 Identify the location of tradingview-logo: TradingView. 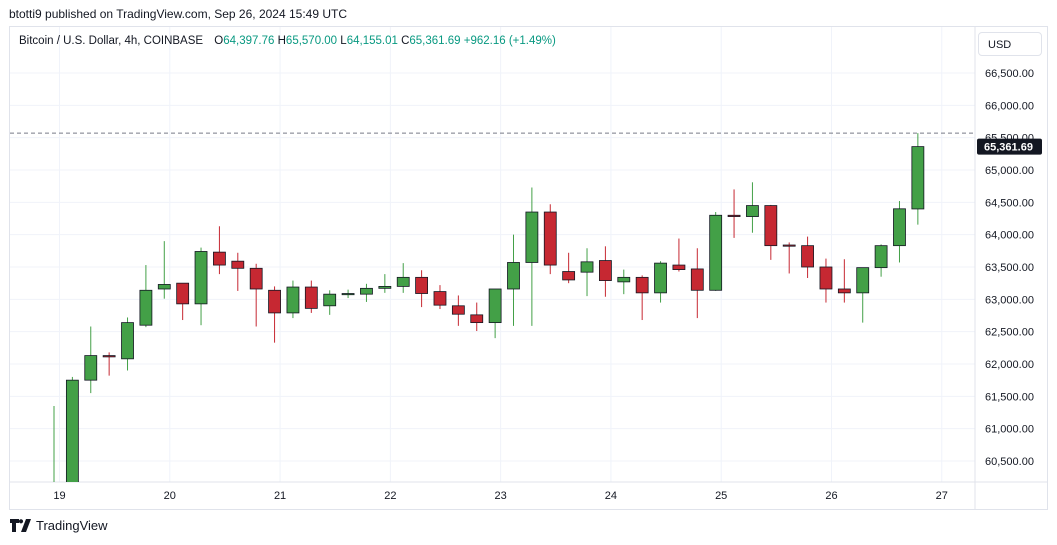
(59, 525).